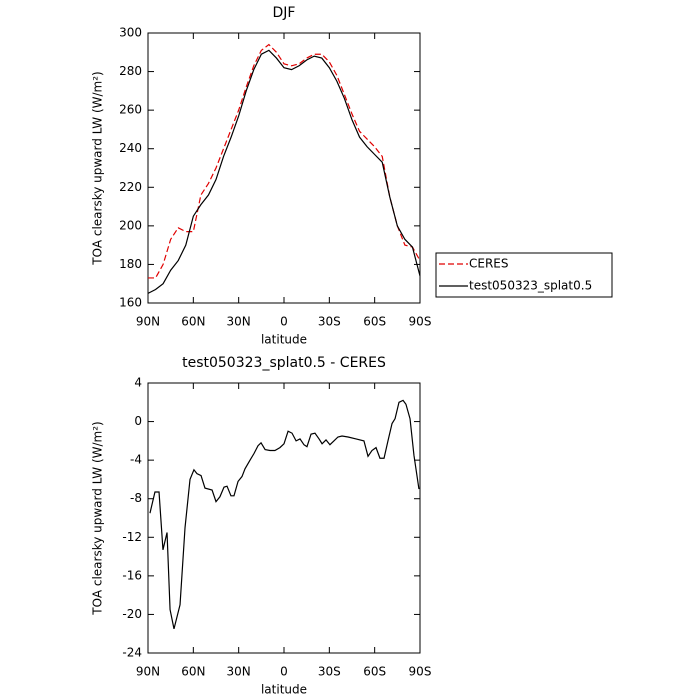  What do you see at coordinates (136, 460) in the screenshot?
I see `y-tick-label: -4` at bounding box center [136, 460].